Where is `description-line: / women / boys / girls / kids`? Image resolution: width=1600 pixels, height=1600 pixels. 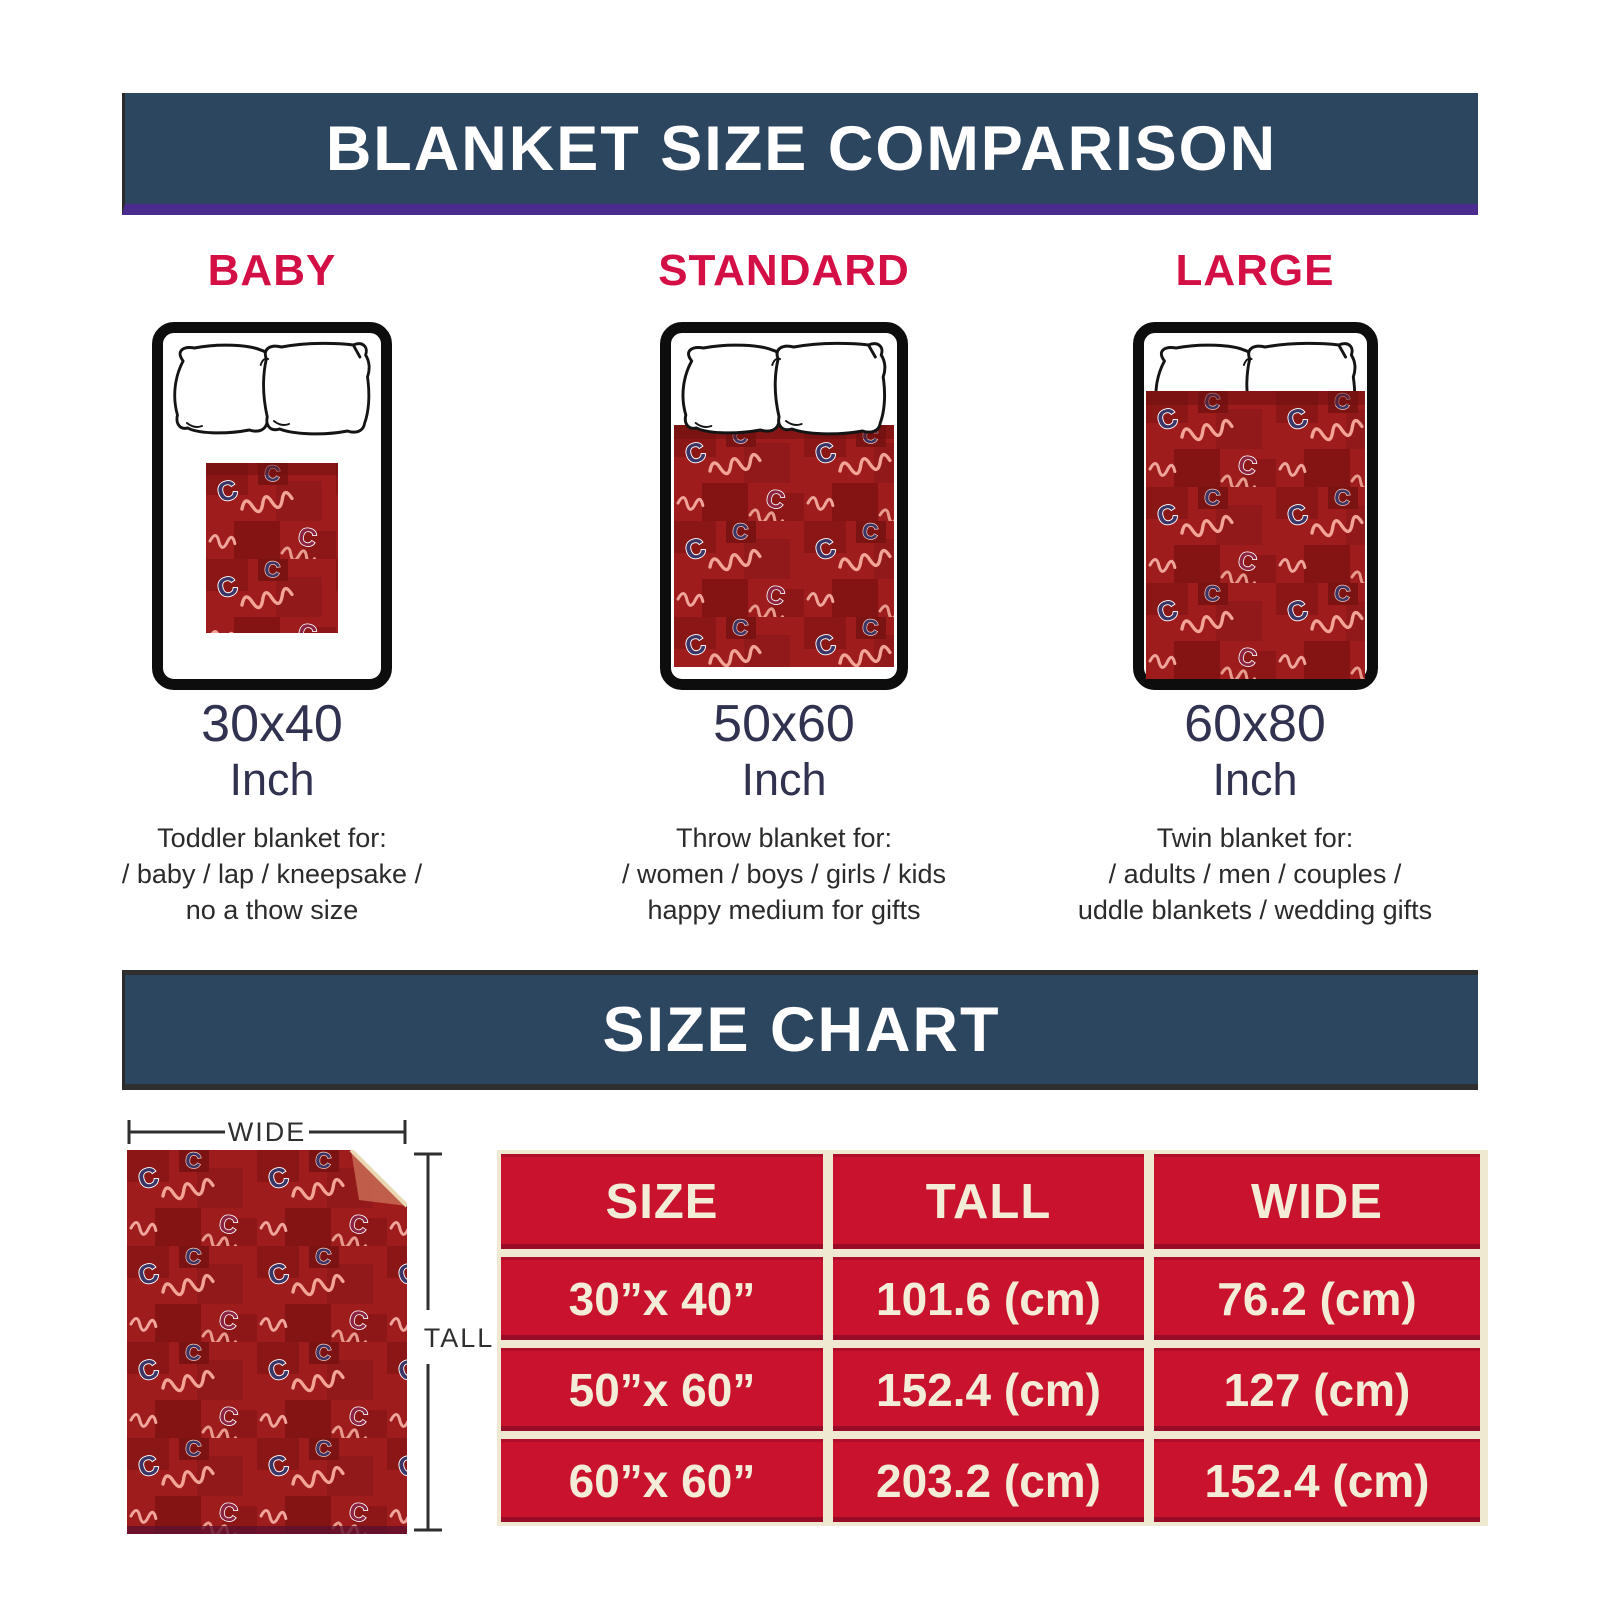 description-line: / women / boys / girls / kids is located at coordinates (784, 874).